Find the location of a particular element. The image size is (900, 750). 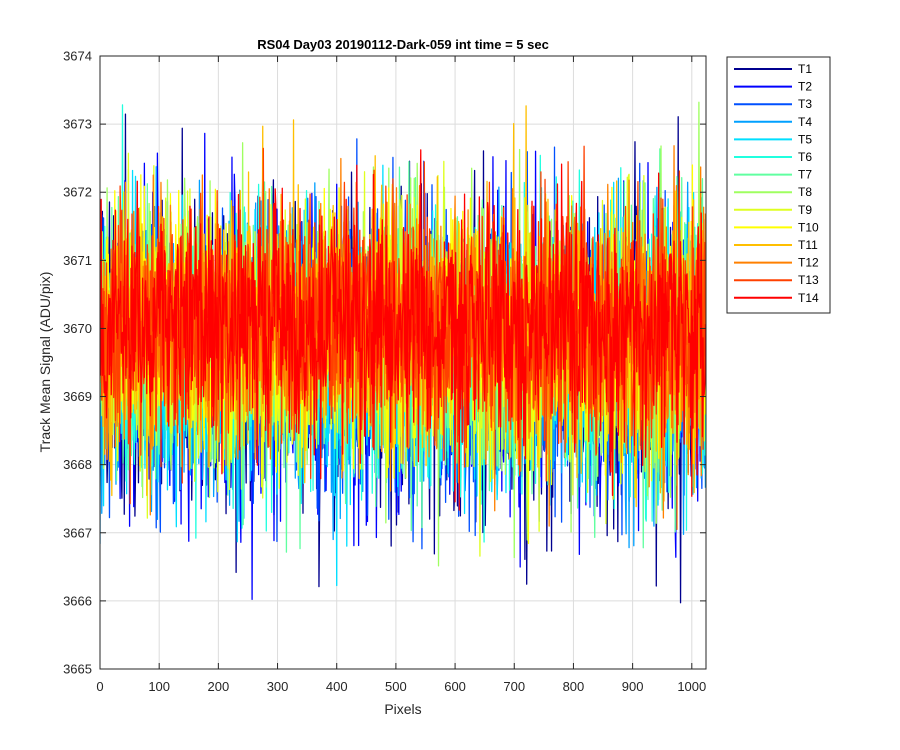

x-tick-label: 800 is located at coordinates (574, 686).